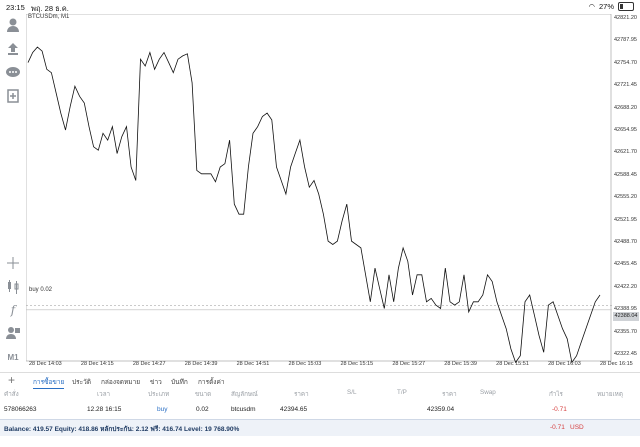  What do you see at coordinates (203, 394) in the screenshot?
I see `col-size: ขนาด` at bounding box center [203, 394].